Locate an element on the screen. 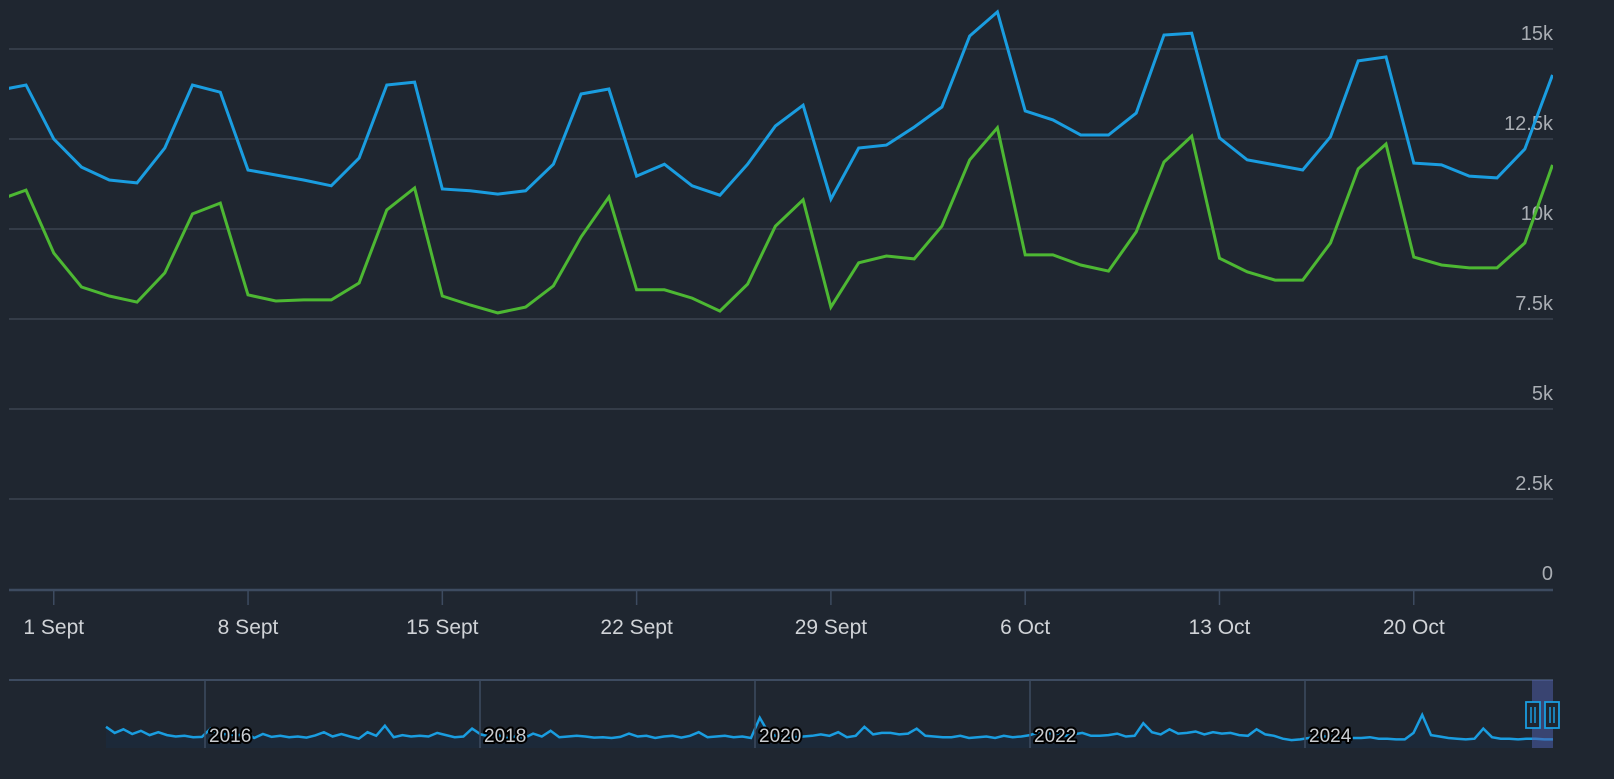 The width and height of the screenshot is (1614, 779). y-axis-labels: 0 2.5k 5k 7.5k 10k 12.5k 15k is located at coordinates (1529, 304).